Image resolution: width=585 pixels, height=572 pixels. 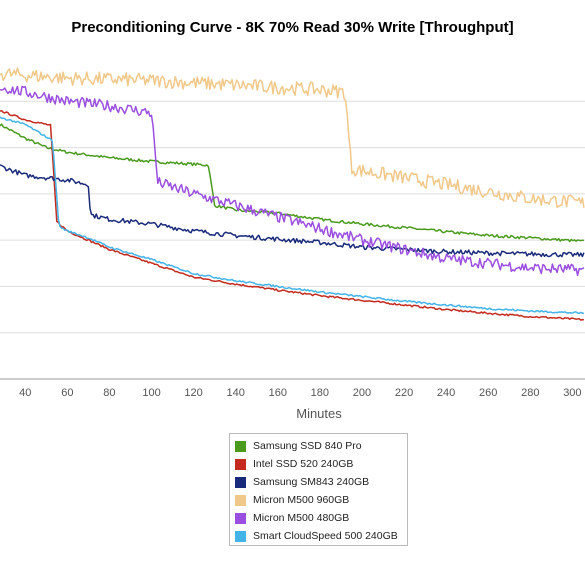 I want to click on legend-item: Samsung SSD 840 Pro, so click(x=321, y=446).